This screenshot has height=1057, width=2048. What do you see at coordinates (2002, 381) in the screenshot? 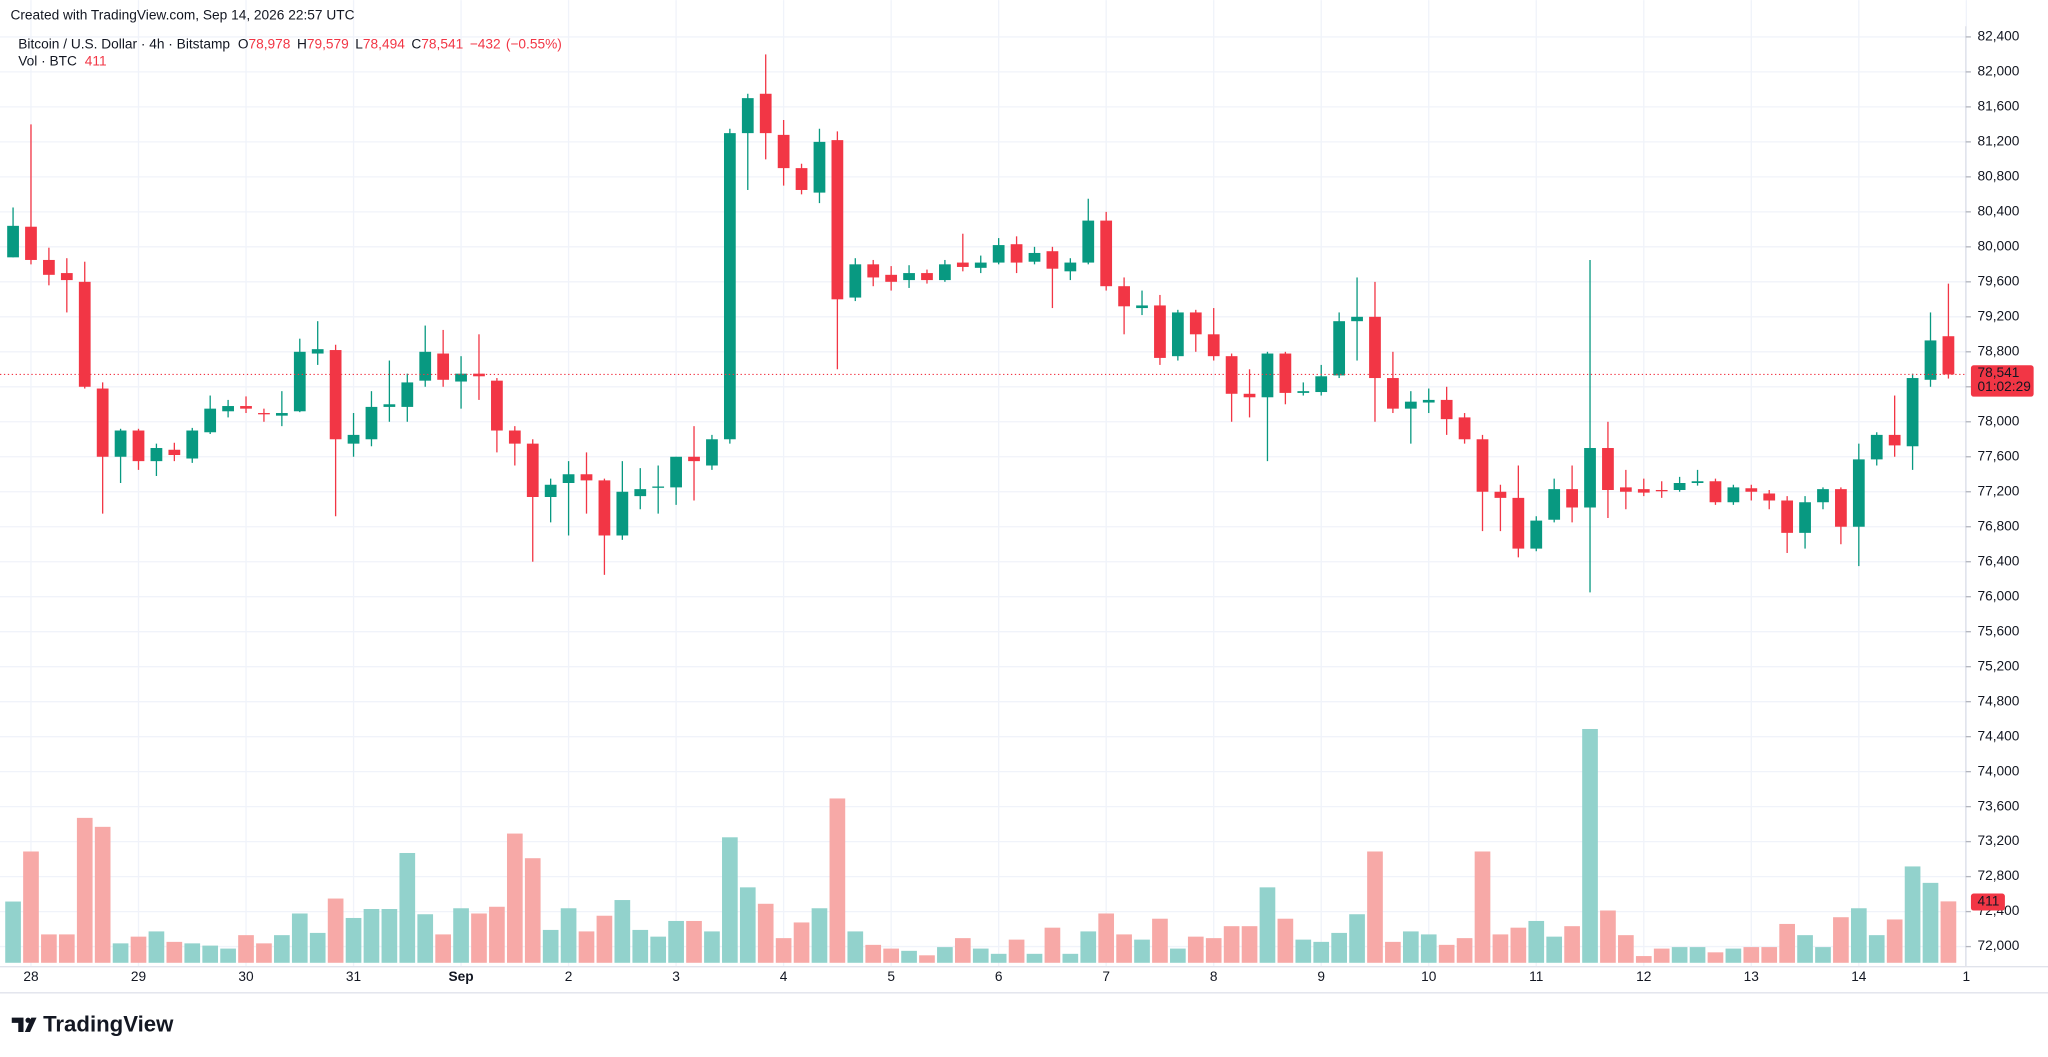
I see `price-tag` at bounding box center [2002, 381].